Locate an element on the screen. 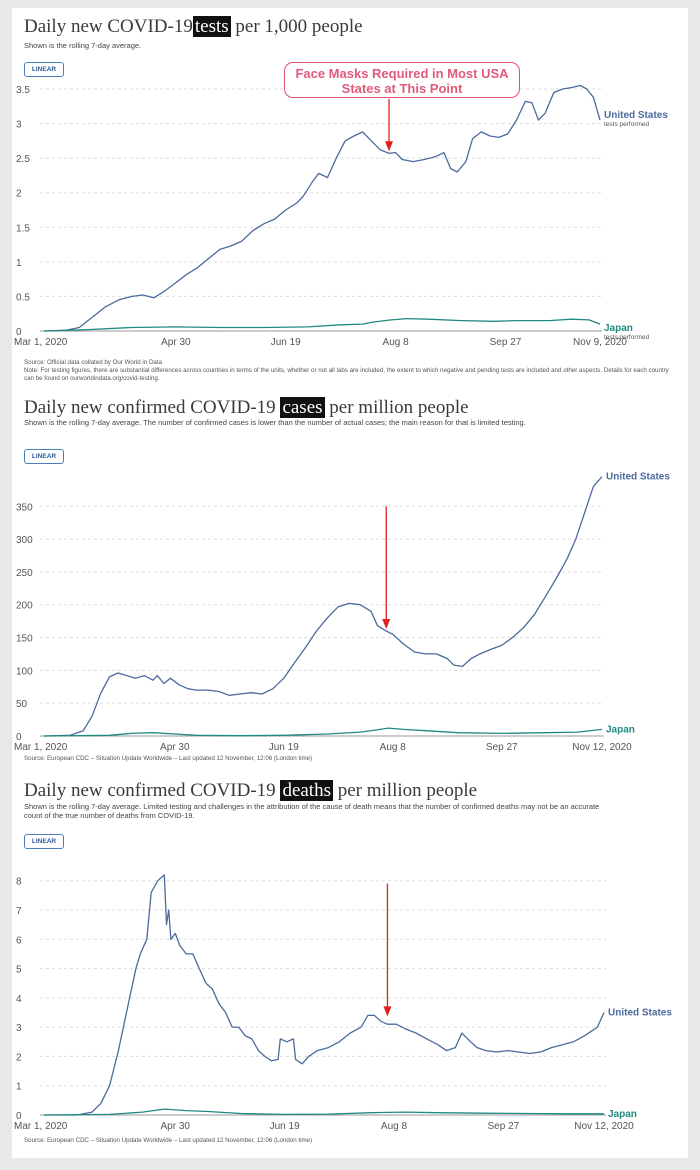 This screenshot has width=700, height=1170. y-tick-label: 0.5 is located at coordinates (23, 297).